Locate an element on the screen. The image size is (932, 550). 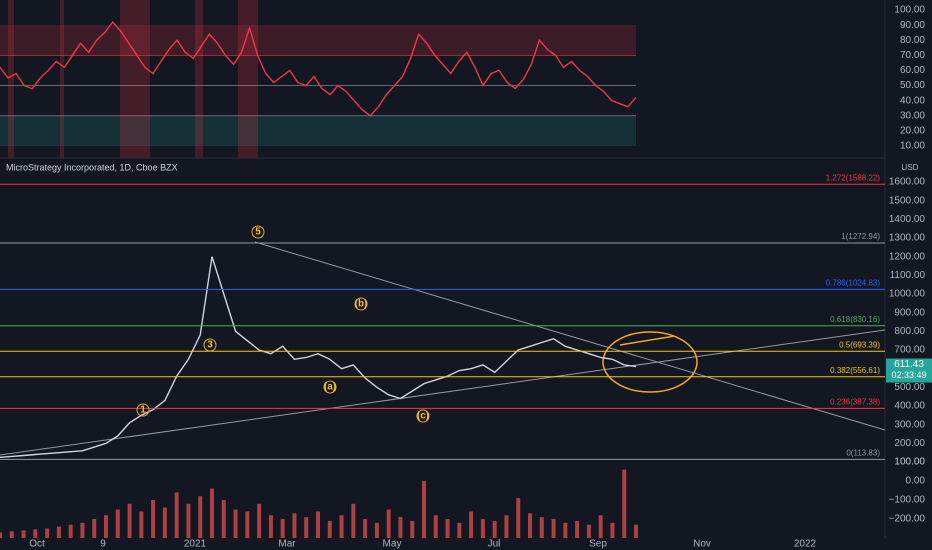
chart-title: MicroStrategy Incorporated, 1D, Cboe BZX is located at coordinates (92, 167).